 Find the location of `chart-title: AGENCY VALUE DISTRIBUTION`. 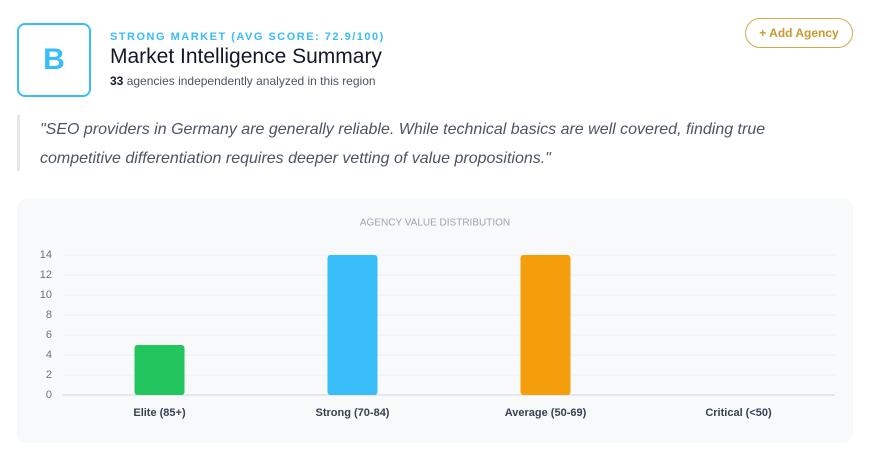

chart-title: AGENCY VALUE DISTRIBUTION is located at coordinates (435, 223).